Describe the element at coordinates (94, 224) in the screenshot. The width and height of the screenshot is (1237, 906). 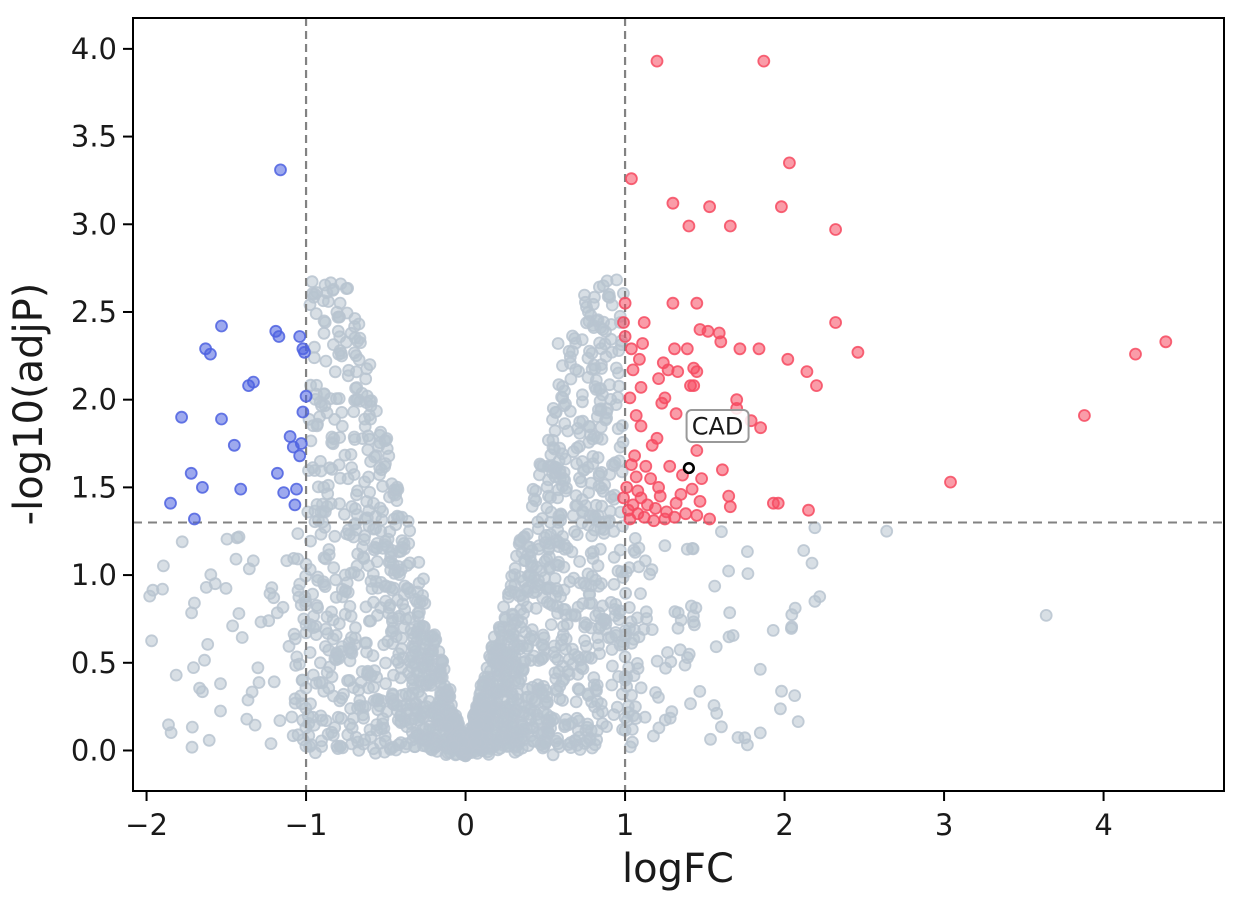
I see `y-tick-label: 3.0` at that location.